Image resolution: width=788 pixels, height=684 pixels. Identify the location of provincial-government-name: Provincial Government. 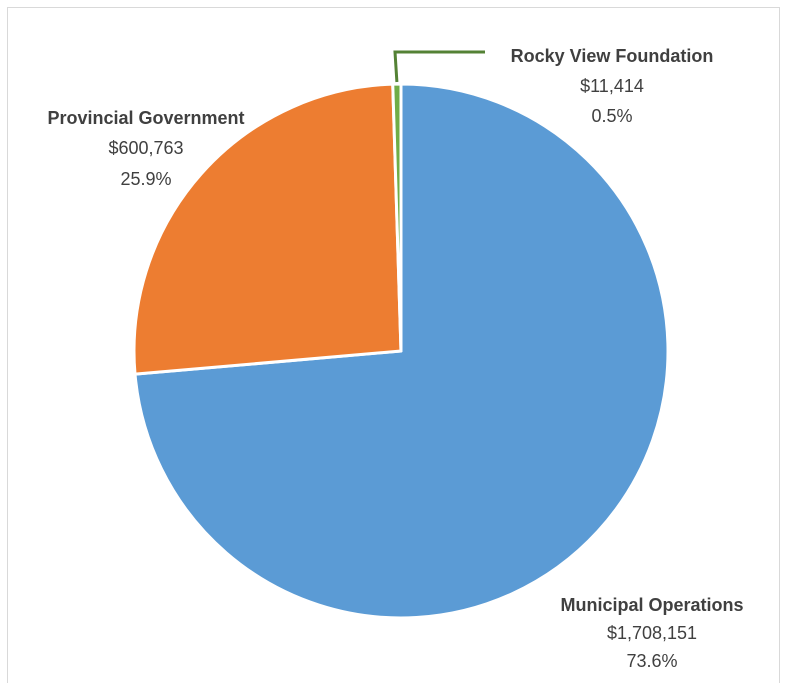
(145, 118).